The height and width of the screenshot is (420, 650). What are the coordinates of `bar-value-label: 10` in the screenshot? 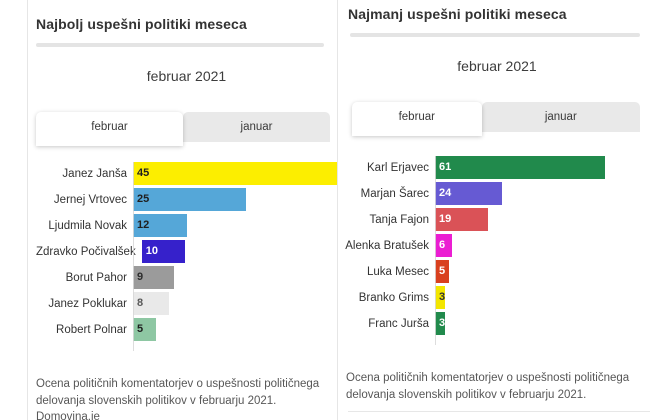 It's located at (151, 251).